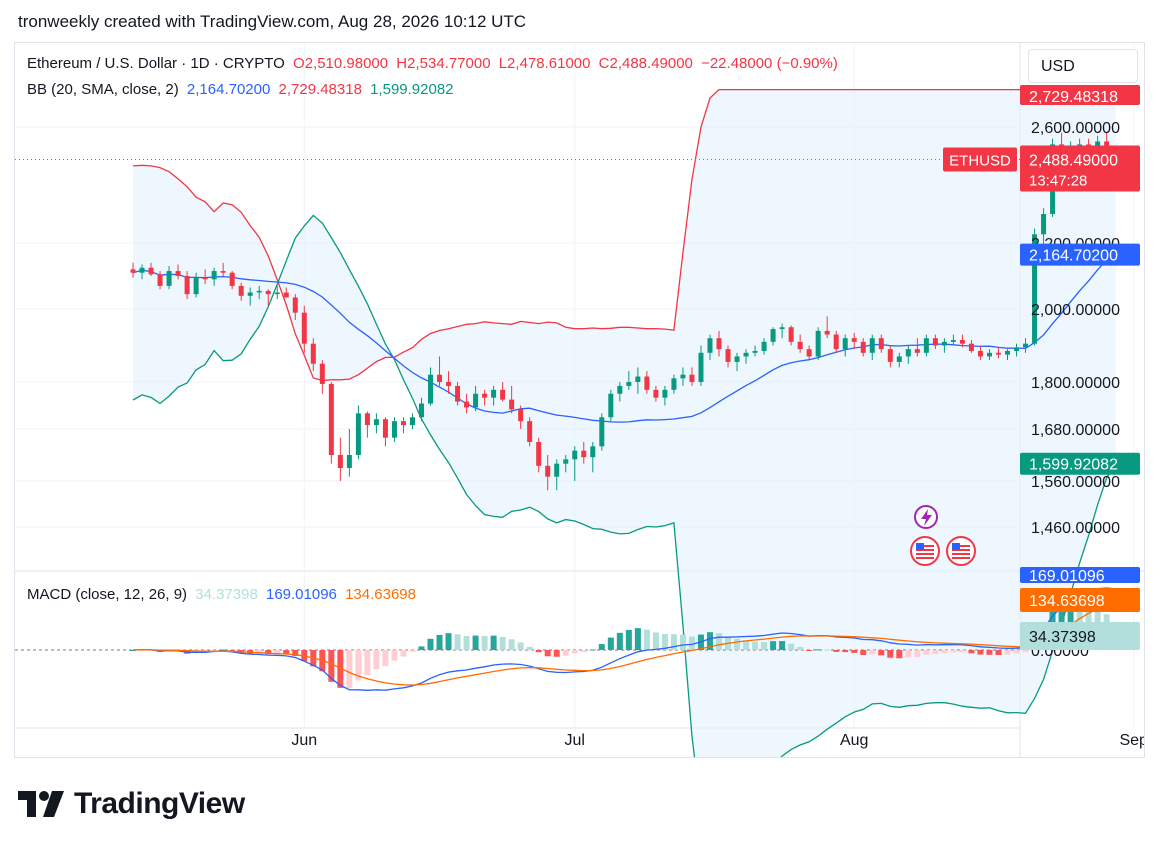 The height and width of the screenshot is (848, 1160). What do you see at coordinates (228, 89) in the screenshot?
I see `bb-basis-value: 2,164.70200` at bounding box center [228, 89].